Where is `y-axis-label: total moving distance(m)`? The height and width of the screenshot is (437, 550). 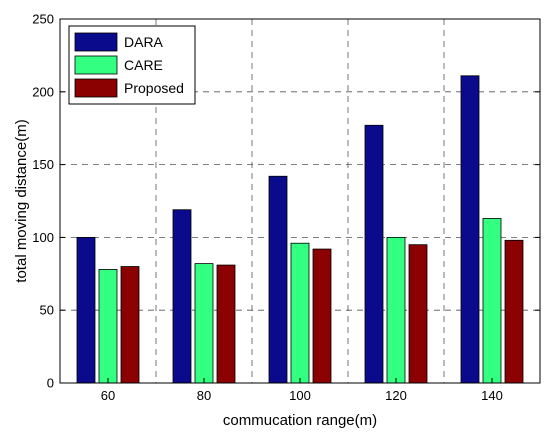 y-axis-label: total moving distance(m) is located at coordinates (21, 200).